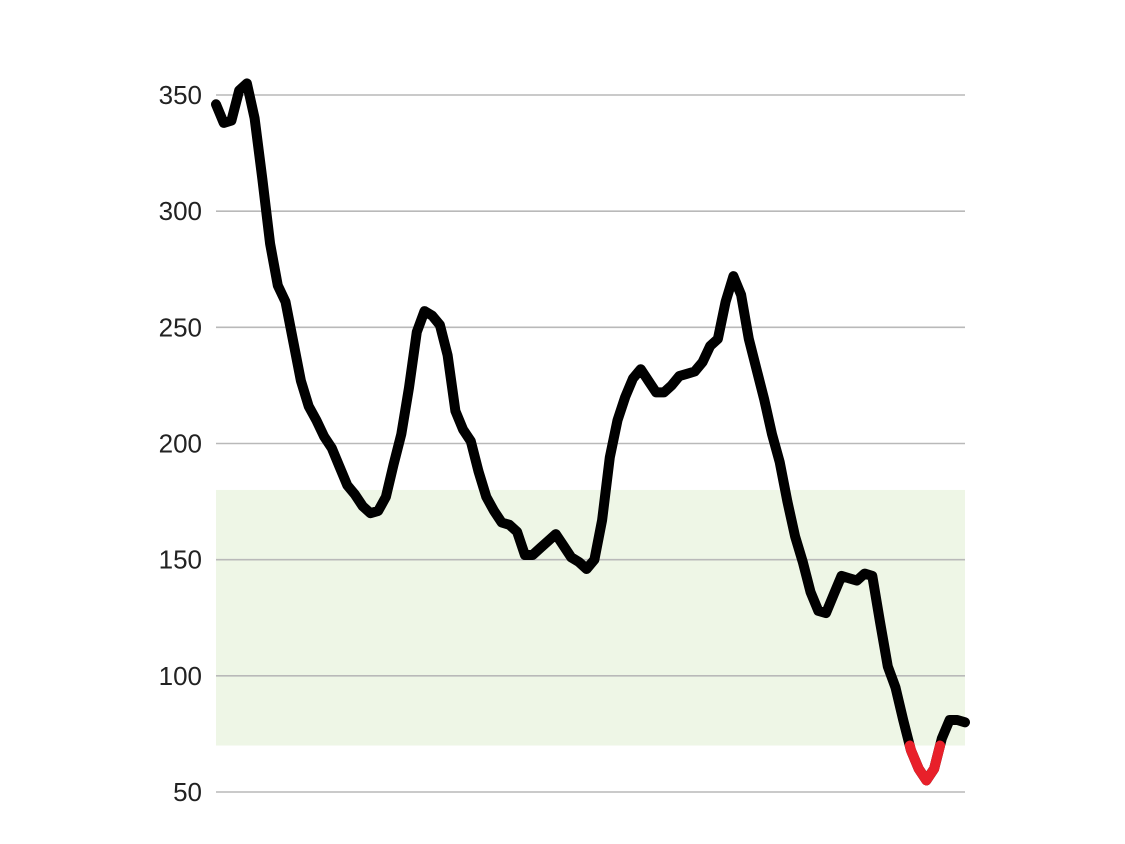  Describe the element at coordinates (180, 327) in the screenshot. I see `y-tick-label: 250` at that location.